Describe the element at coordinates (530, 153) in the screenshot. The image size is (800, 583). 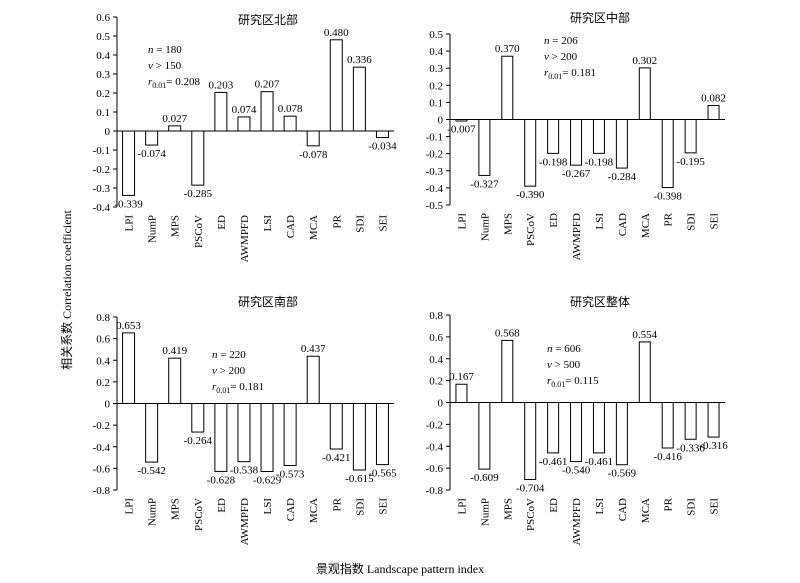
I see `bar-pscov` at that location.